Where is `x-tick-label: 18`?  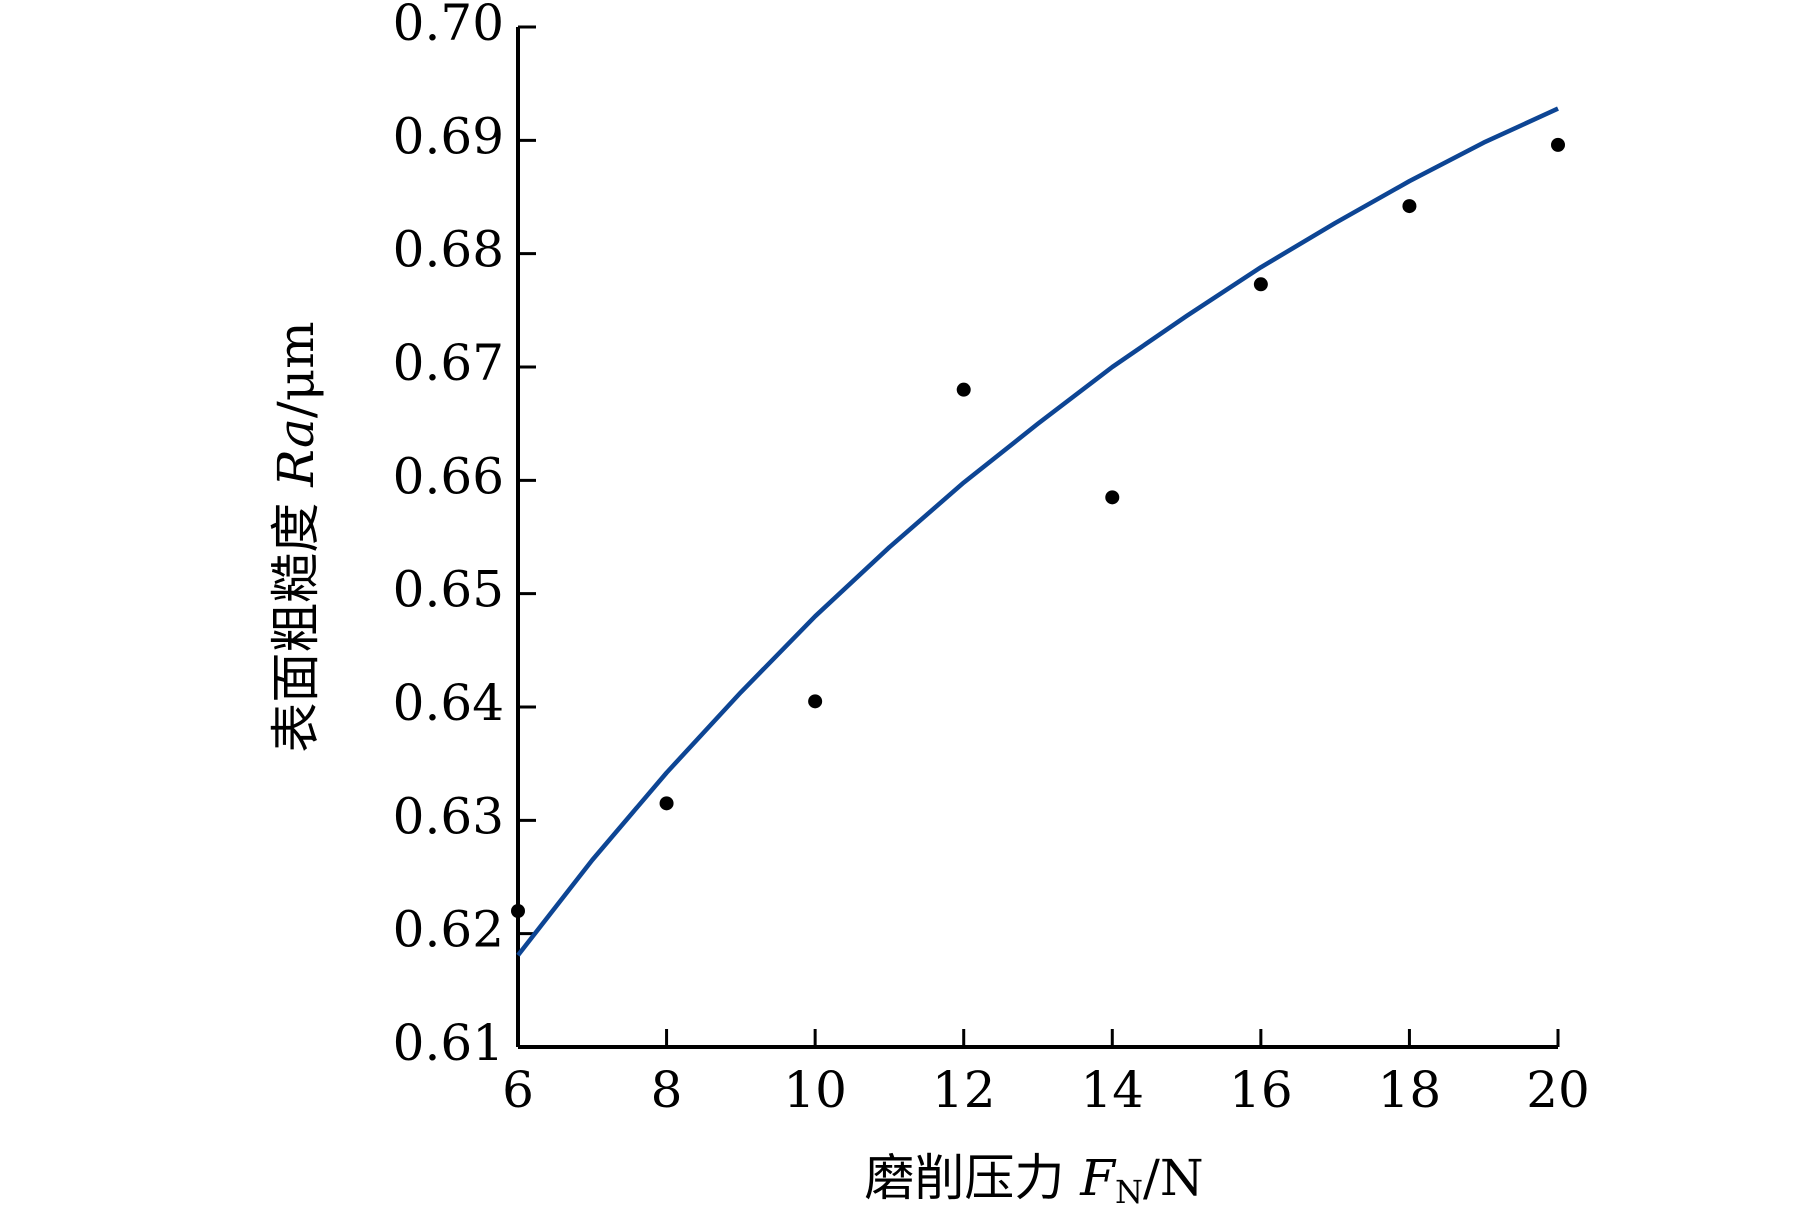 x-tick-label: 18 is located at coordinates (1410, 1090).